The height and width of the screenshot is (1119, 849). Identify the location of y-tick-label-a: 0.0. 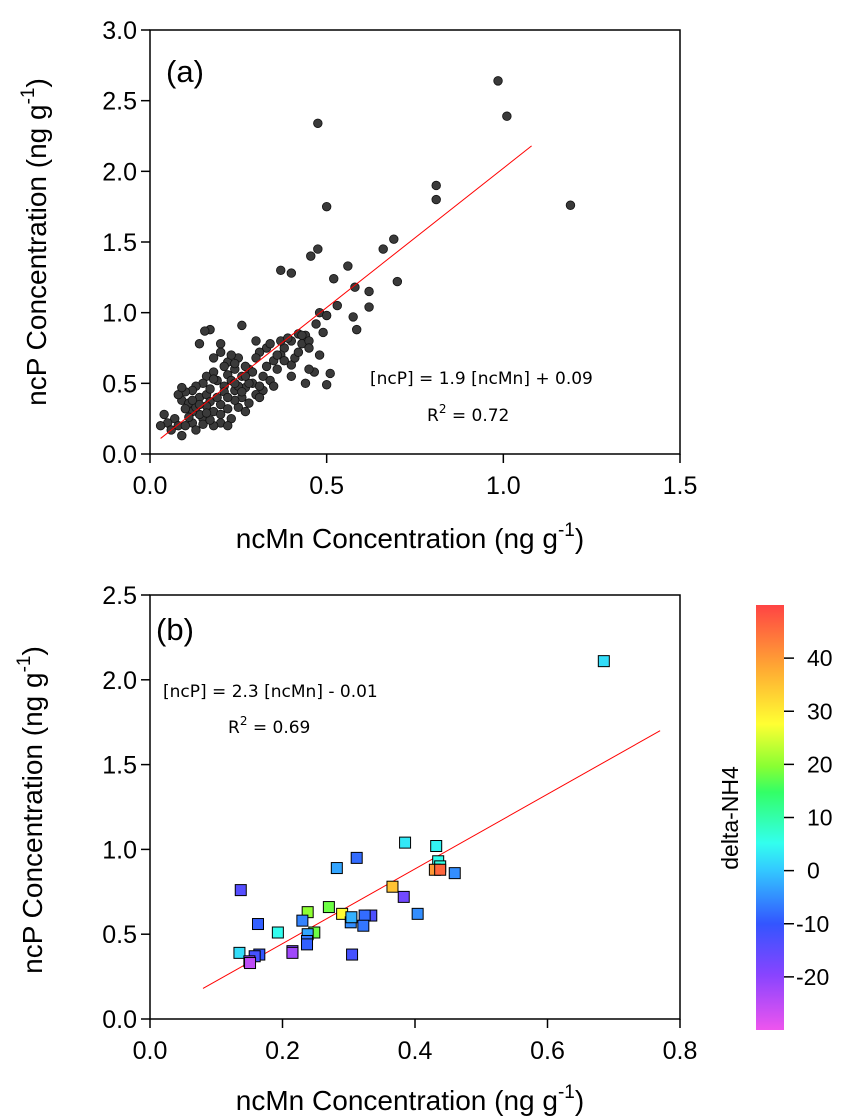
(119, 455).